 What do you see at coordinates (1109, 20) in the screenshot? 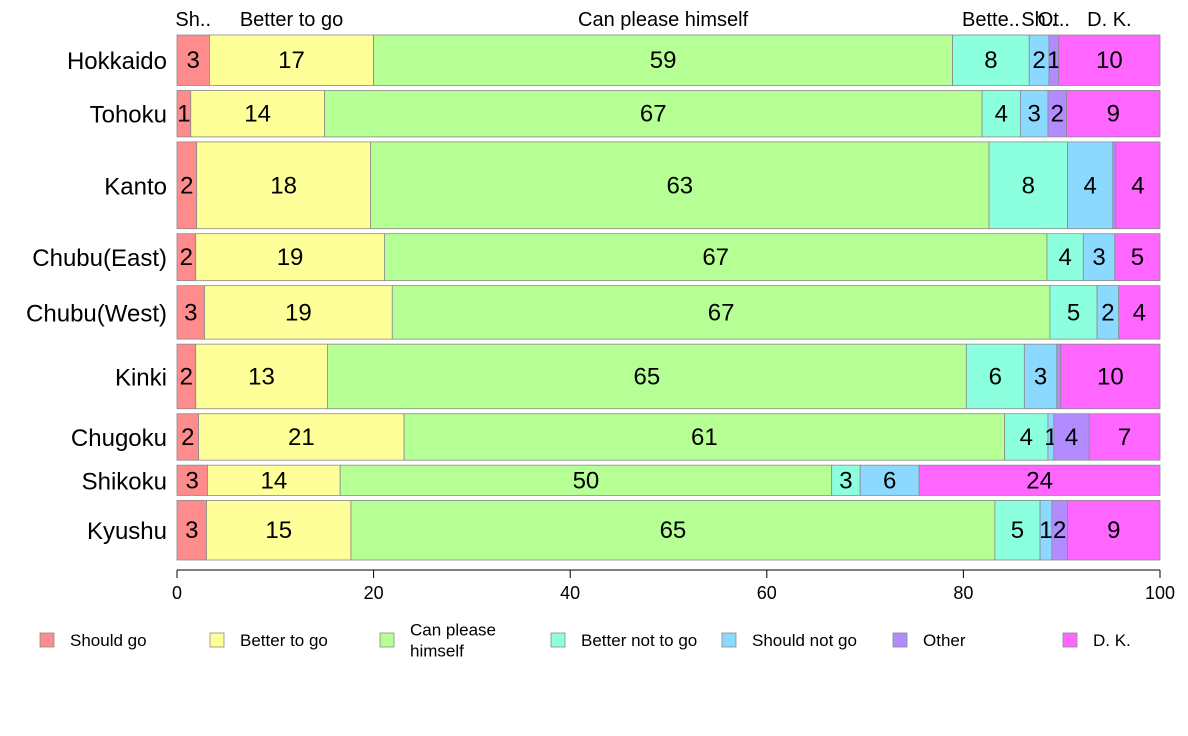
I see `top-segment-label: D. K.` at bounding box center [1109, 20].